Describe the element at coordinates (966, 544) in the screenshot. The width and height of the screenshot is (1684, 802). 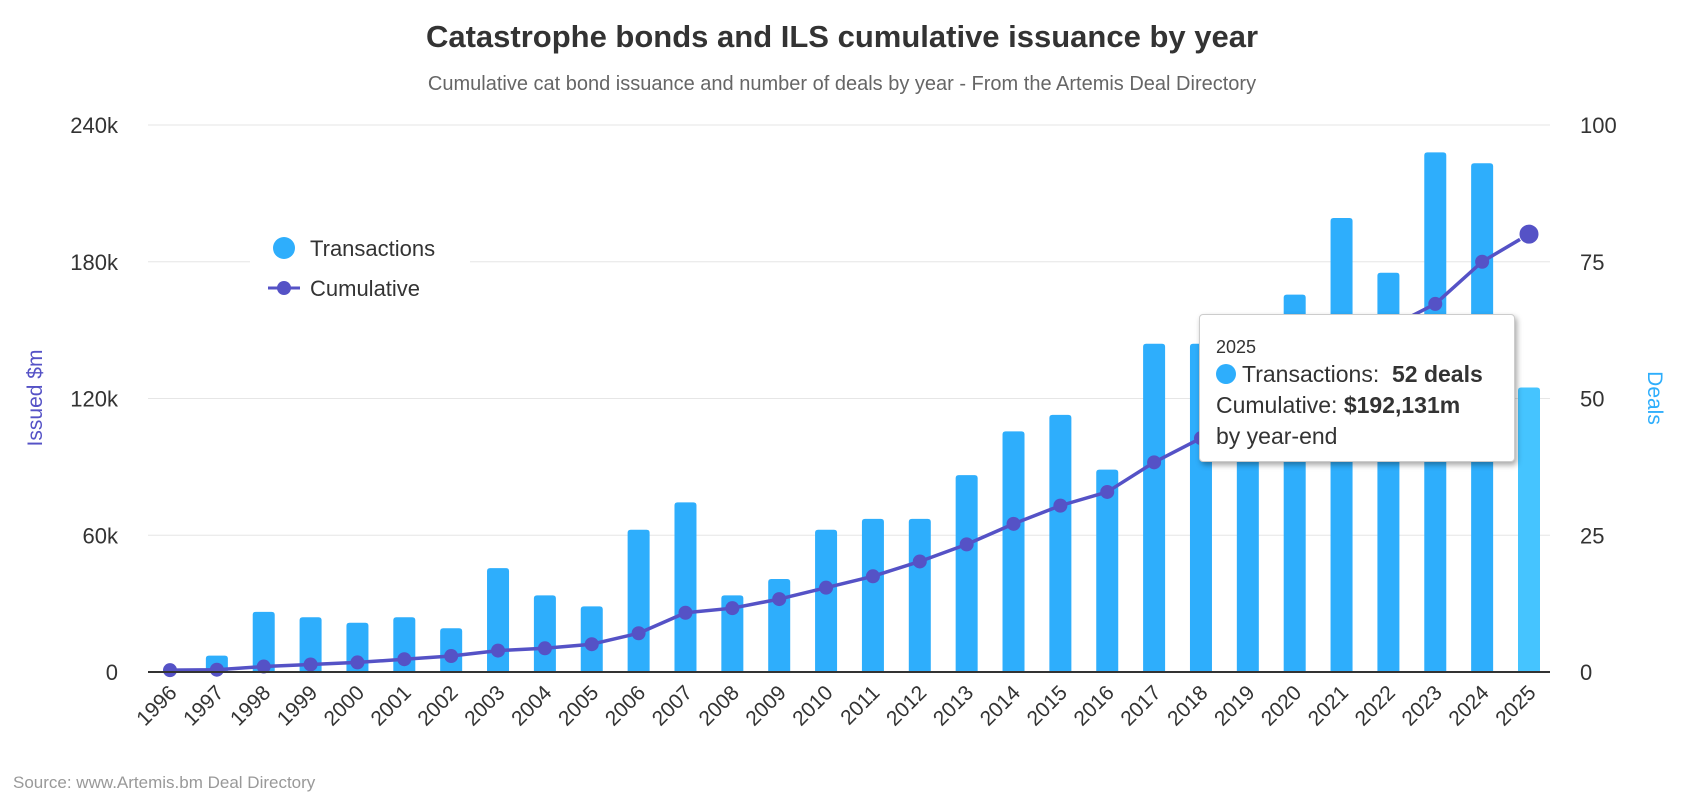
I see `cumulative-point-2013` at that location.